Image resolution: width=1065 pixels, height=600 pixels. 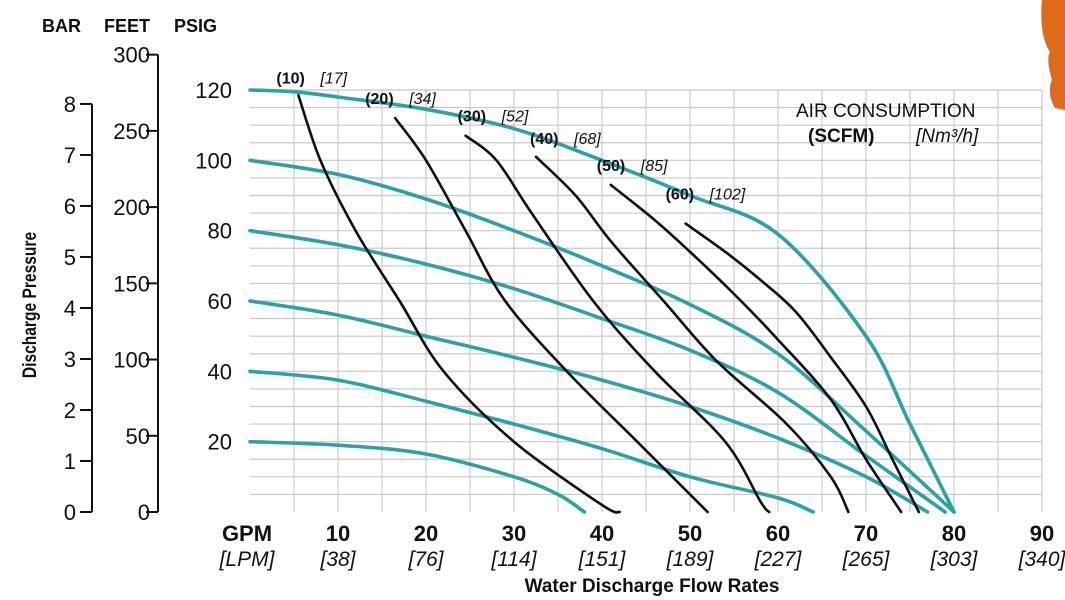 What do you see at coordinates (131, 207) in the screenshot?
I see `feet-tick-label: 200` at bounding box center [131, 207].